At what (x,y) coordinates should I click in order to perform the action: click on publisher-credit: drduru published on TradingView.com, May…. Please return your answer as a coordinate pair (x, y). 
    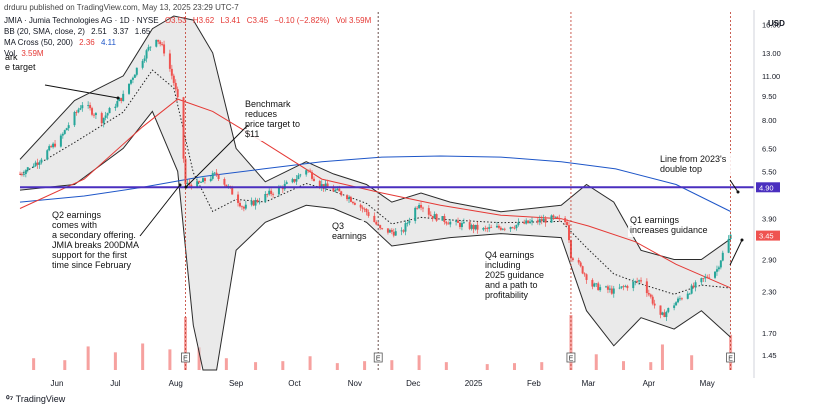
    Looking at the image, I should click on (121, 7).